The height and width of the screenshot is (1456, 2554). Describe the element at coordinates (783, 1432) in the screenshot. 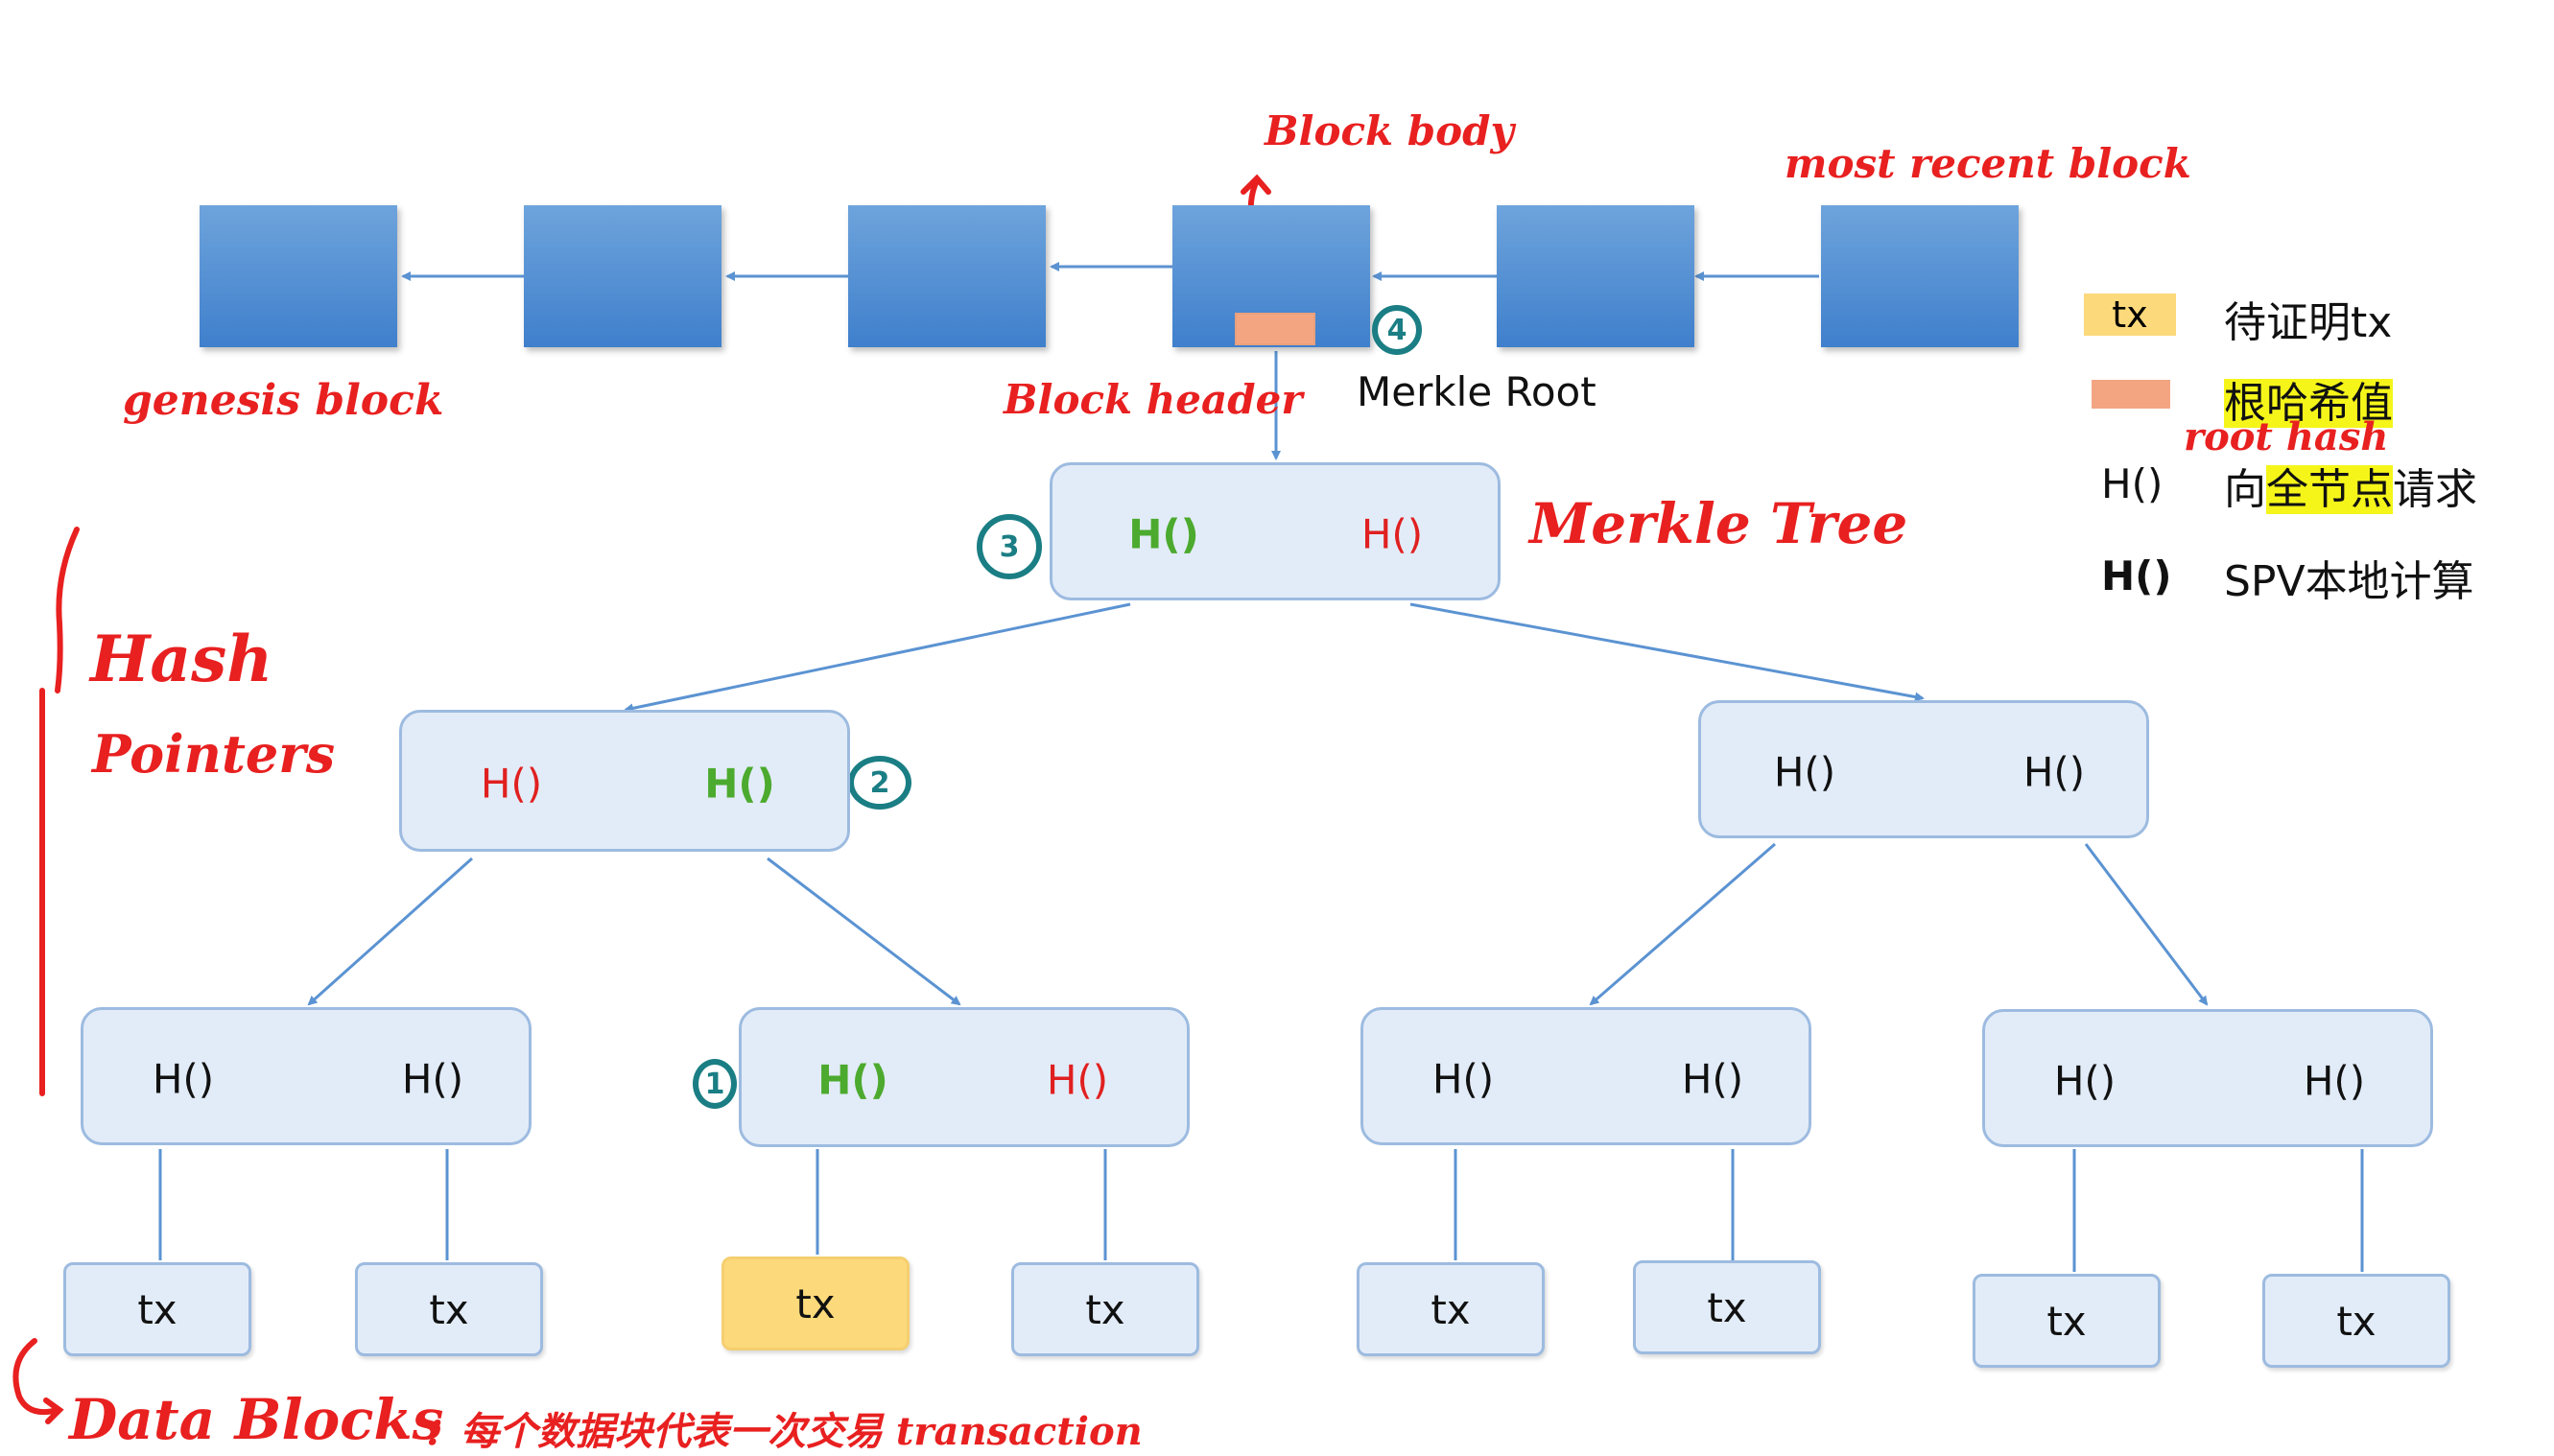

I see `data-blocks-desc: ：每个数据块代表一次交易 transaction` at that location.